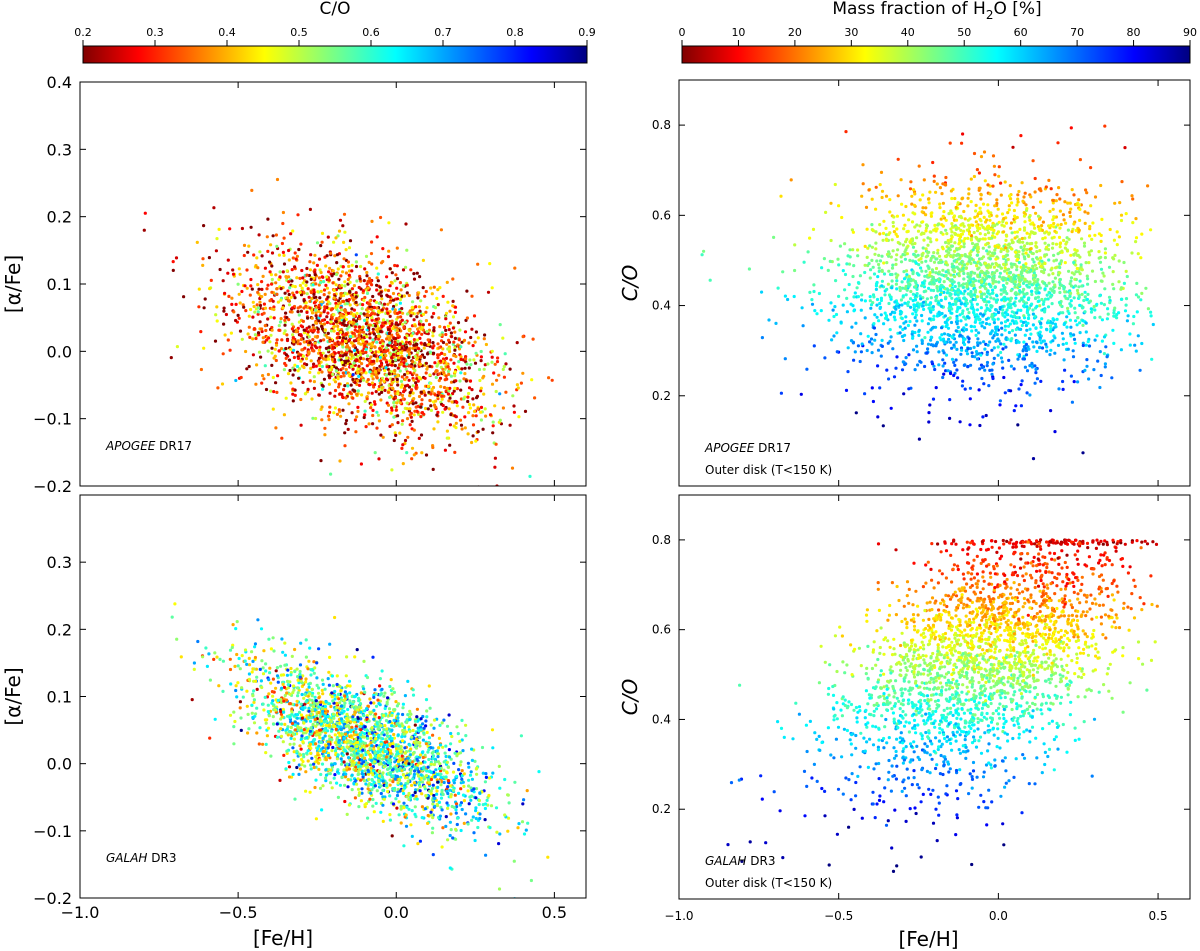  What do you see at coordinates (515, 32) in the screenshot?
I see `colorbar-tick-label: 0.8` at bounding box center [515, 32].